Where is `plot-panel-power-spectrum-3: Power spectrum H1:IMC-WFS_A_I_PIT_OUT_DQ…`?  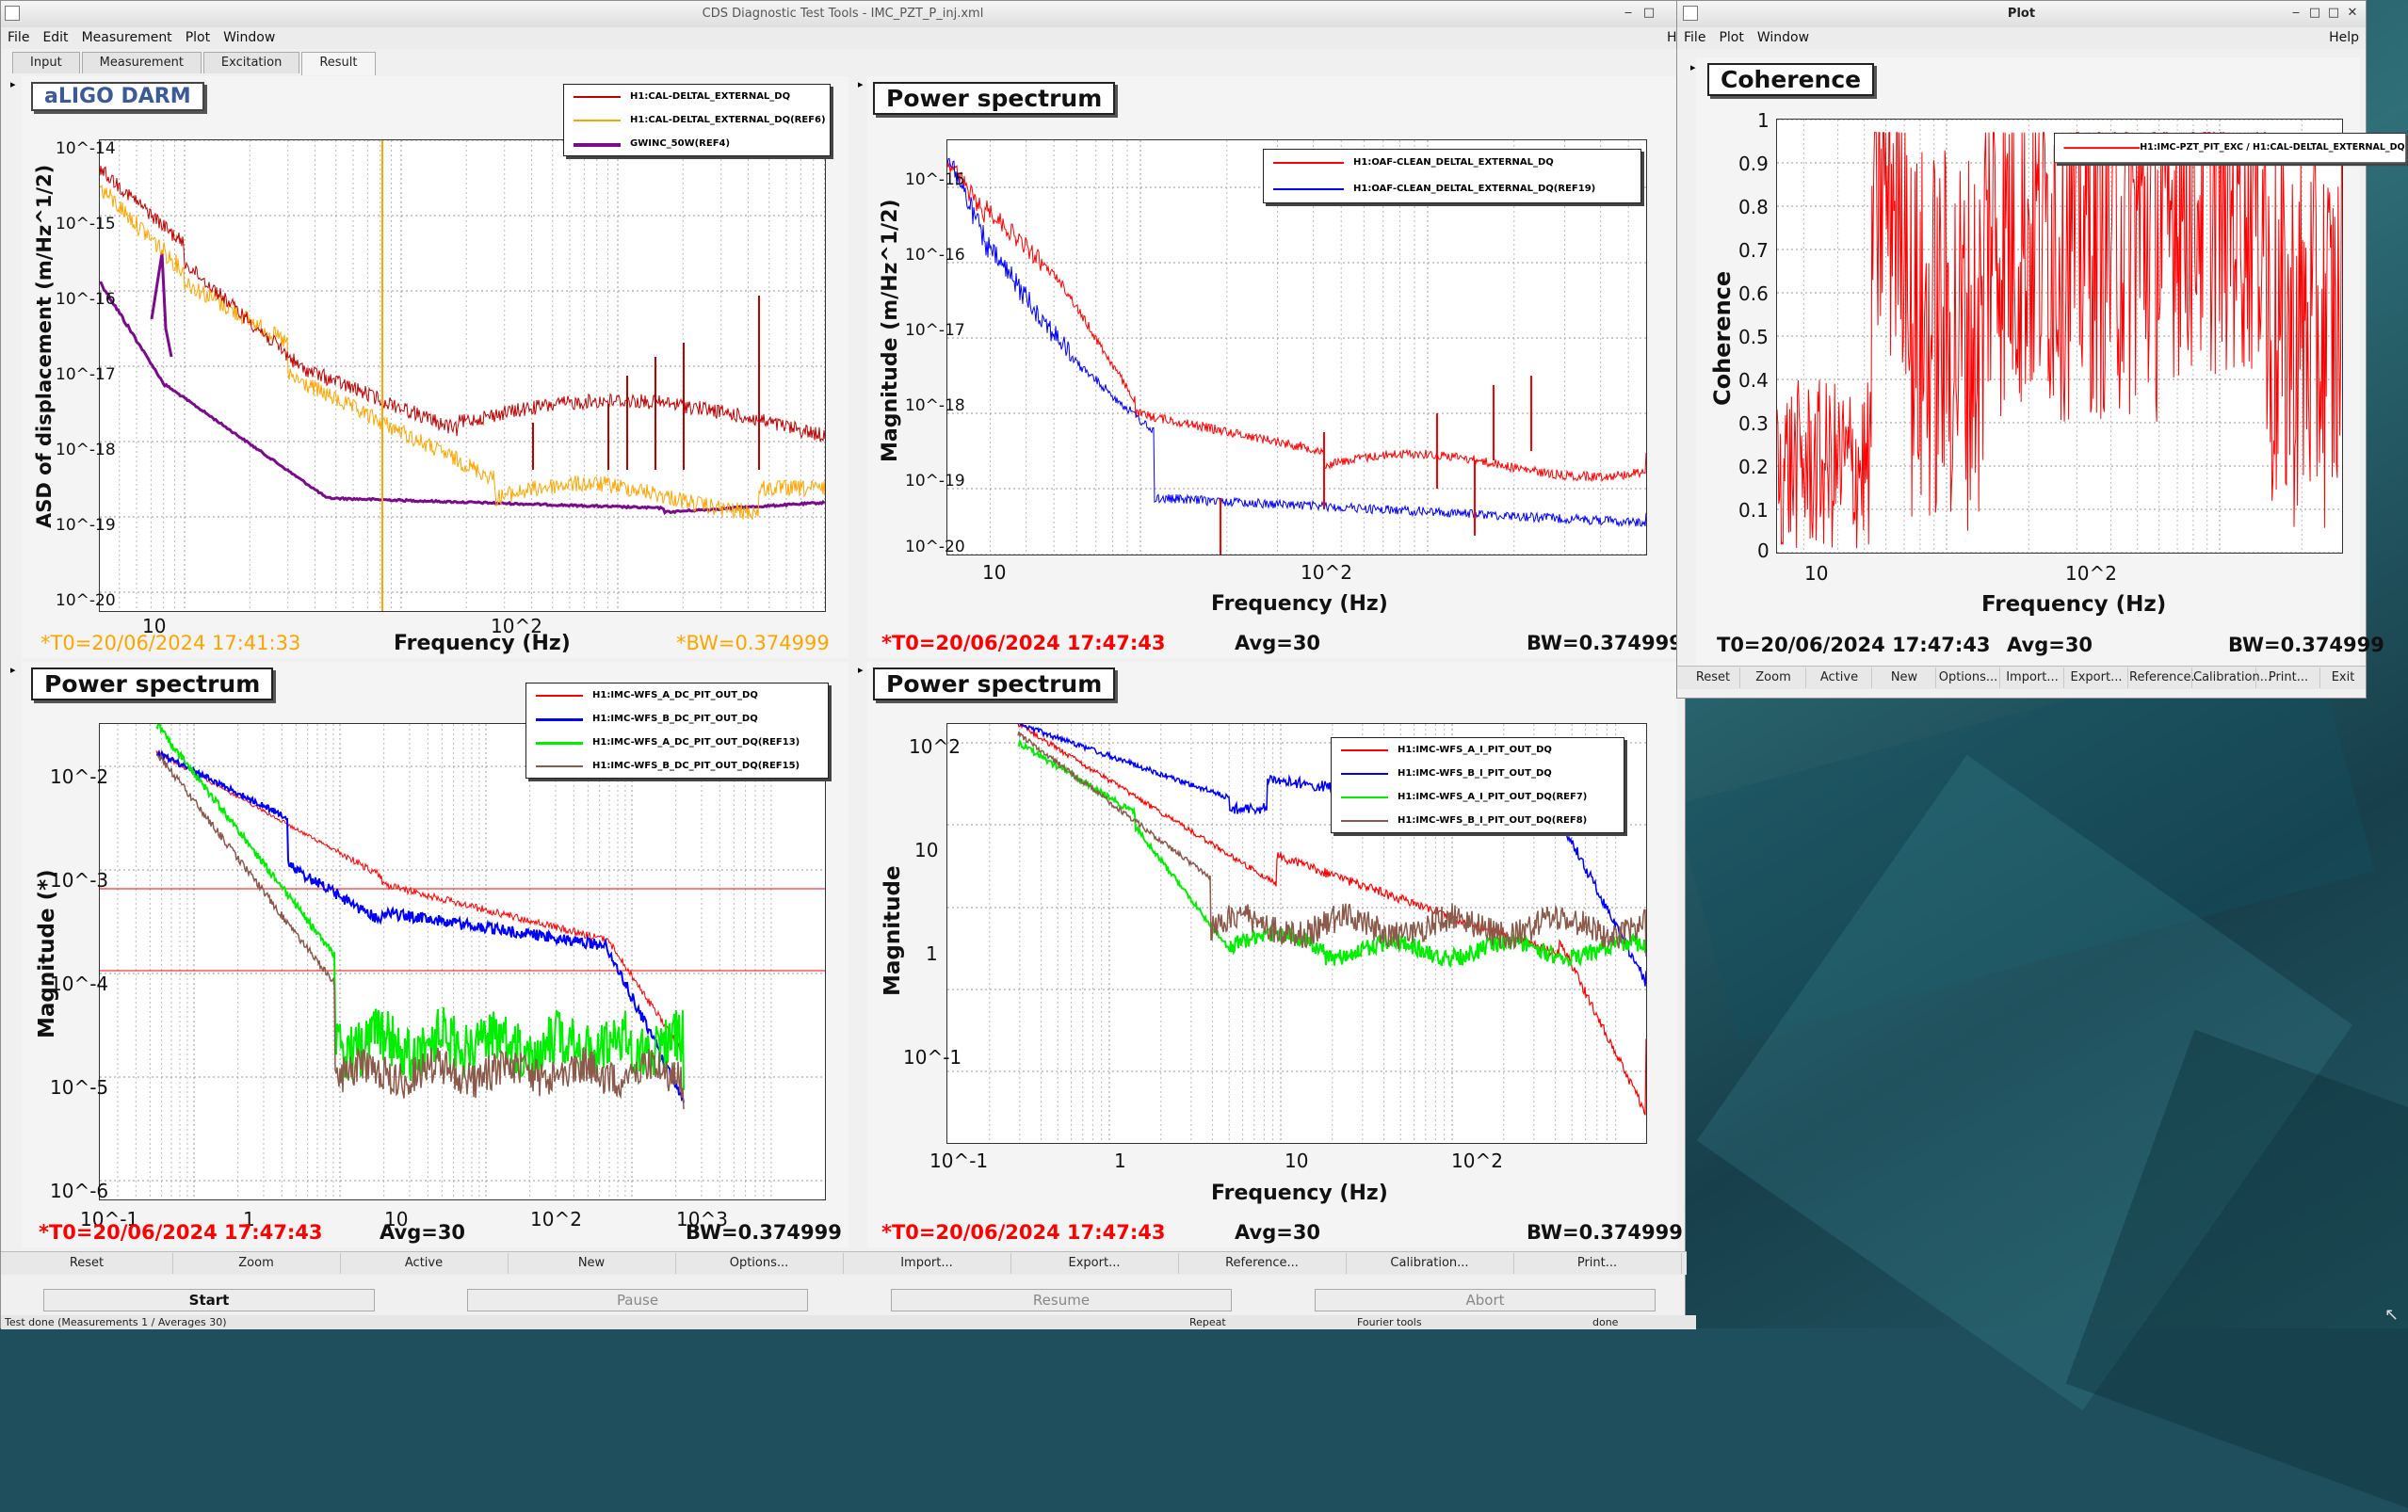 plot-panel-power-spectrum-3: Power spectrum H1:IMC-WFS_A_I_PIT_OUT_DQ… is located at coordinates (1275, 954).